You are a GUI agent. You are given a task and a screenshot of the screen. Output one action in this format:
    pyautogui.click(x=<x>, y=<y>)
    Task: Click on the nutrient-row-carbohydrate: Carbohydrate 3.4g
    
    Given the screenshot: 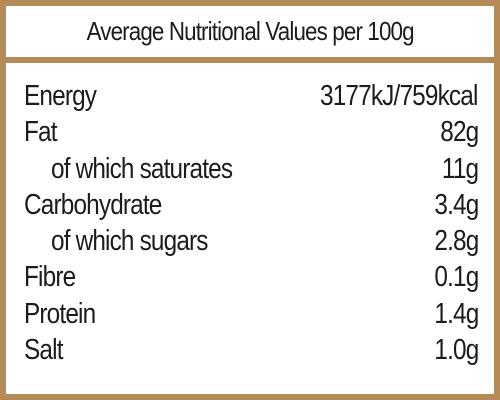 What is the action you would take?
    pyautogui.click(x=250, y=207)
    